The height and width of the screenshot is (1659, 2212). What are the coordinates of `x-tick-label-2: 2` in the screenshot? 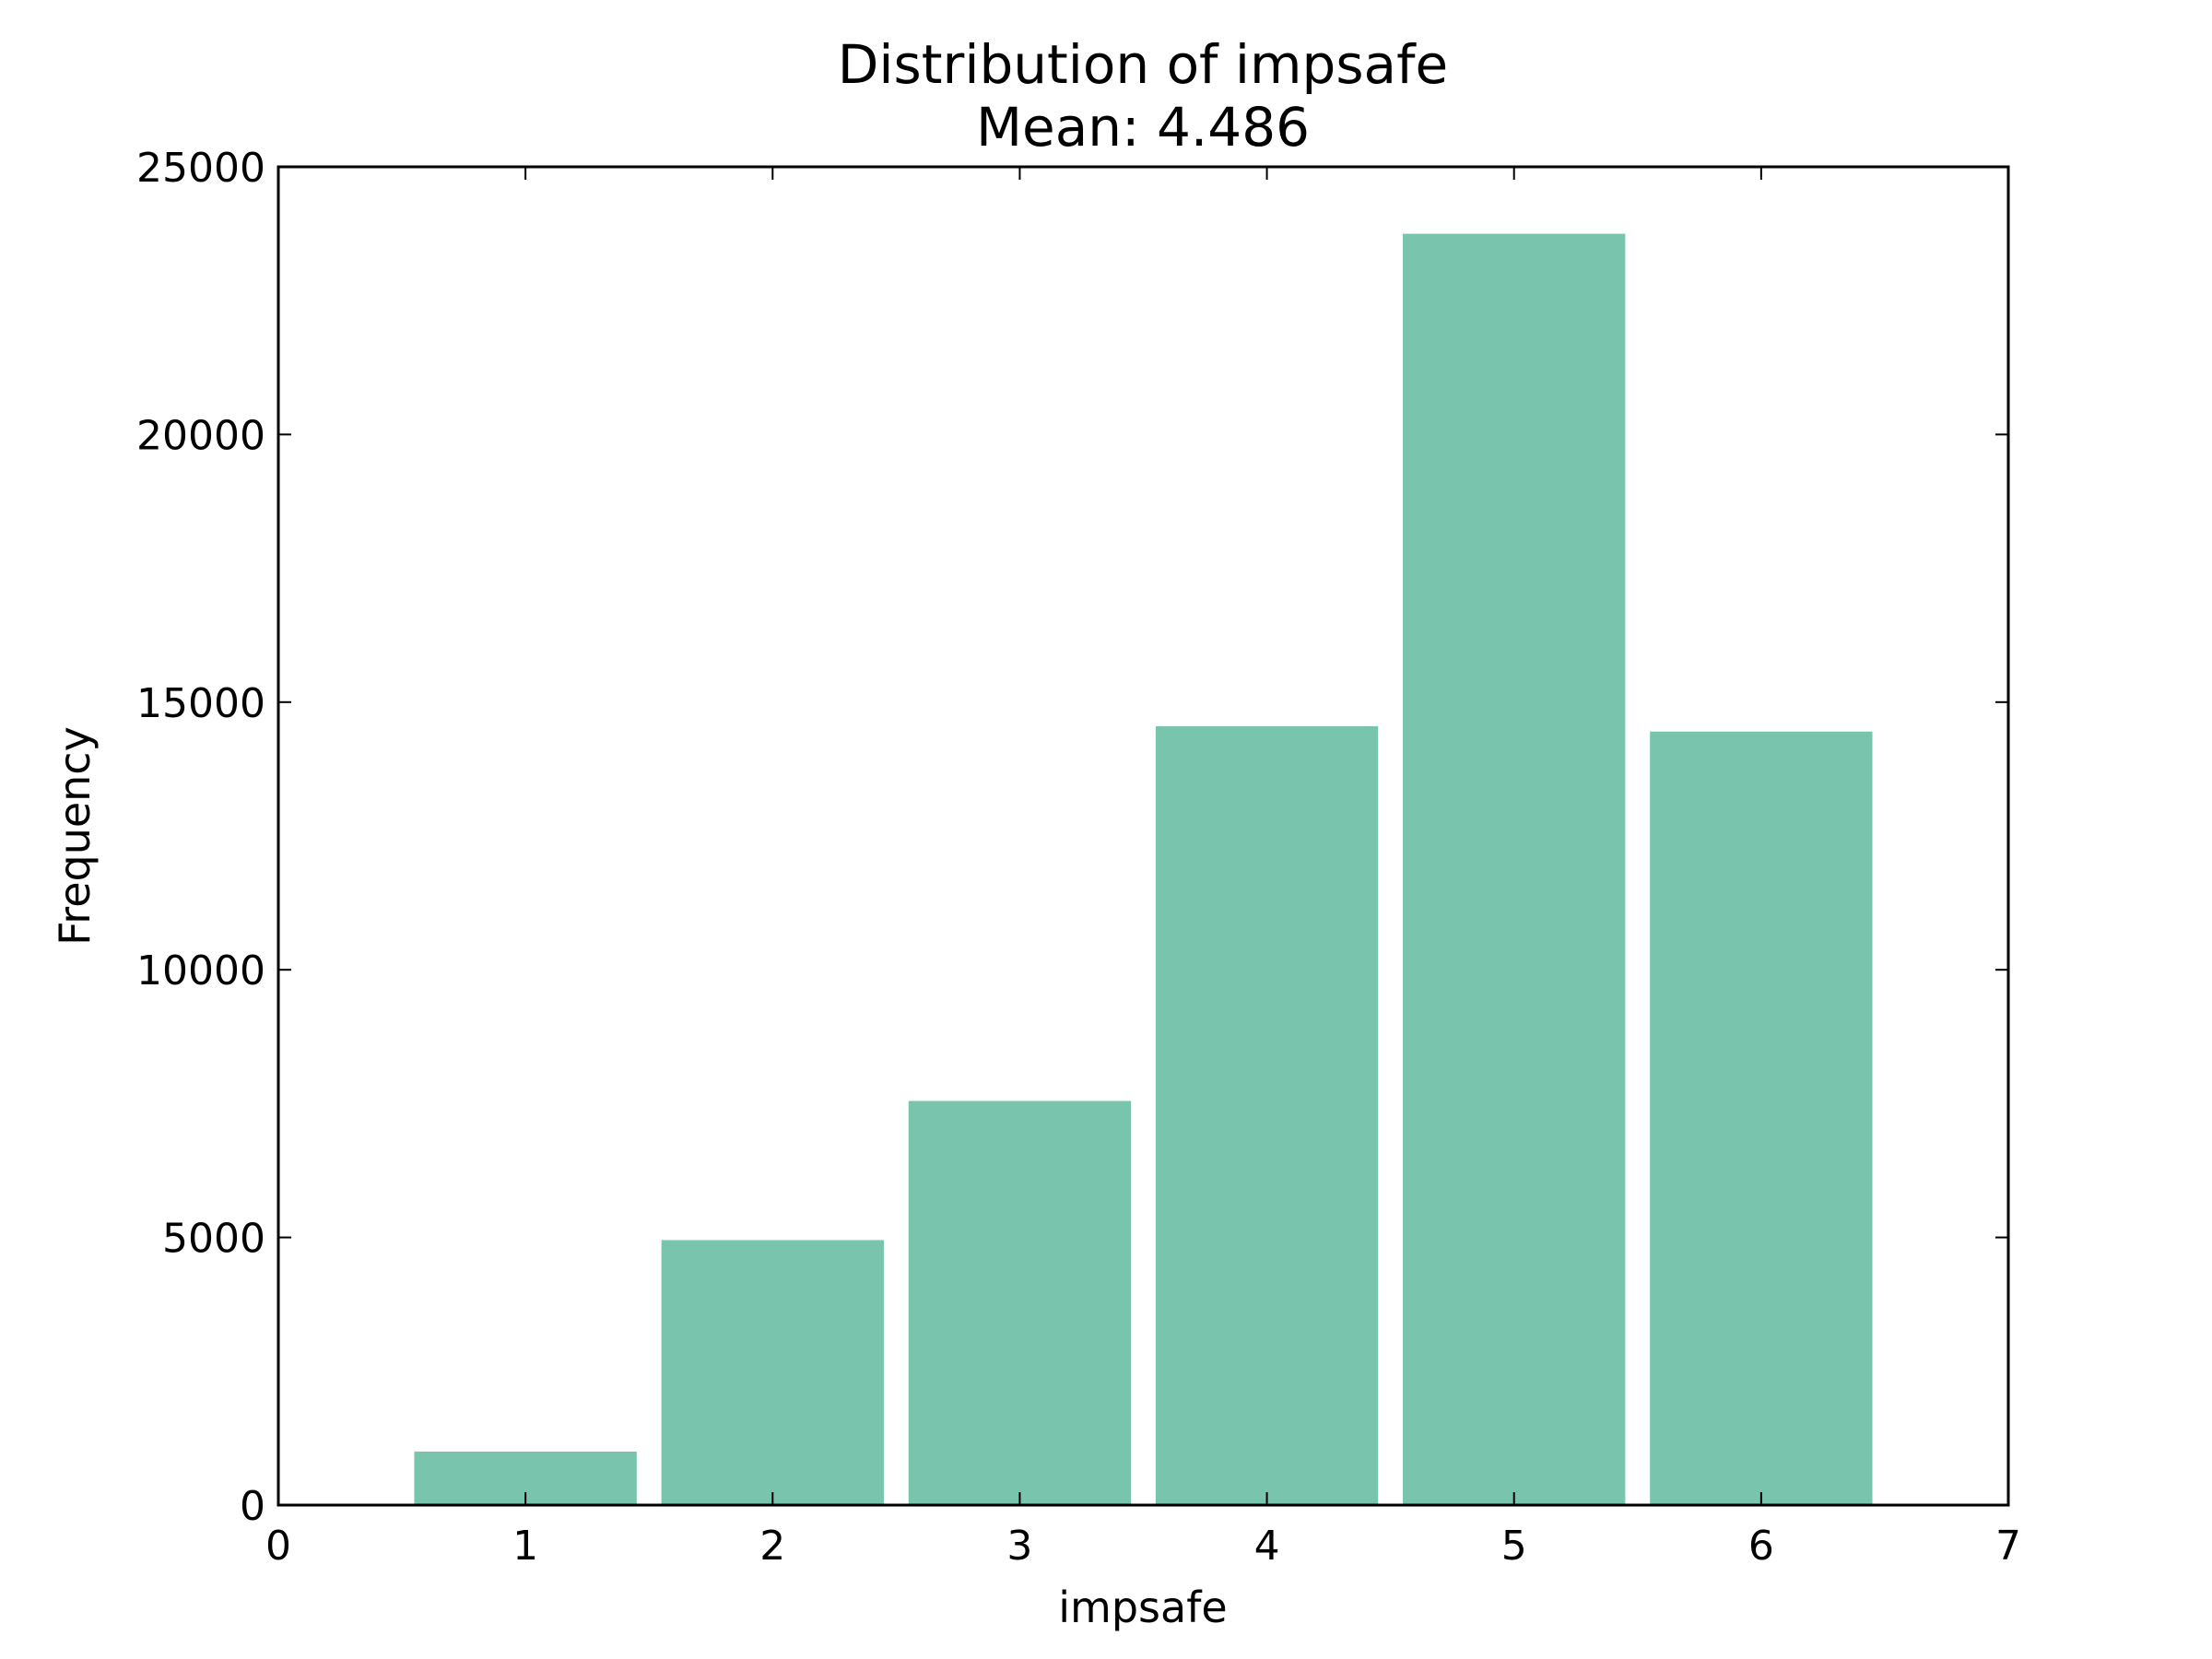 It's located at (772, 1546).